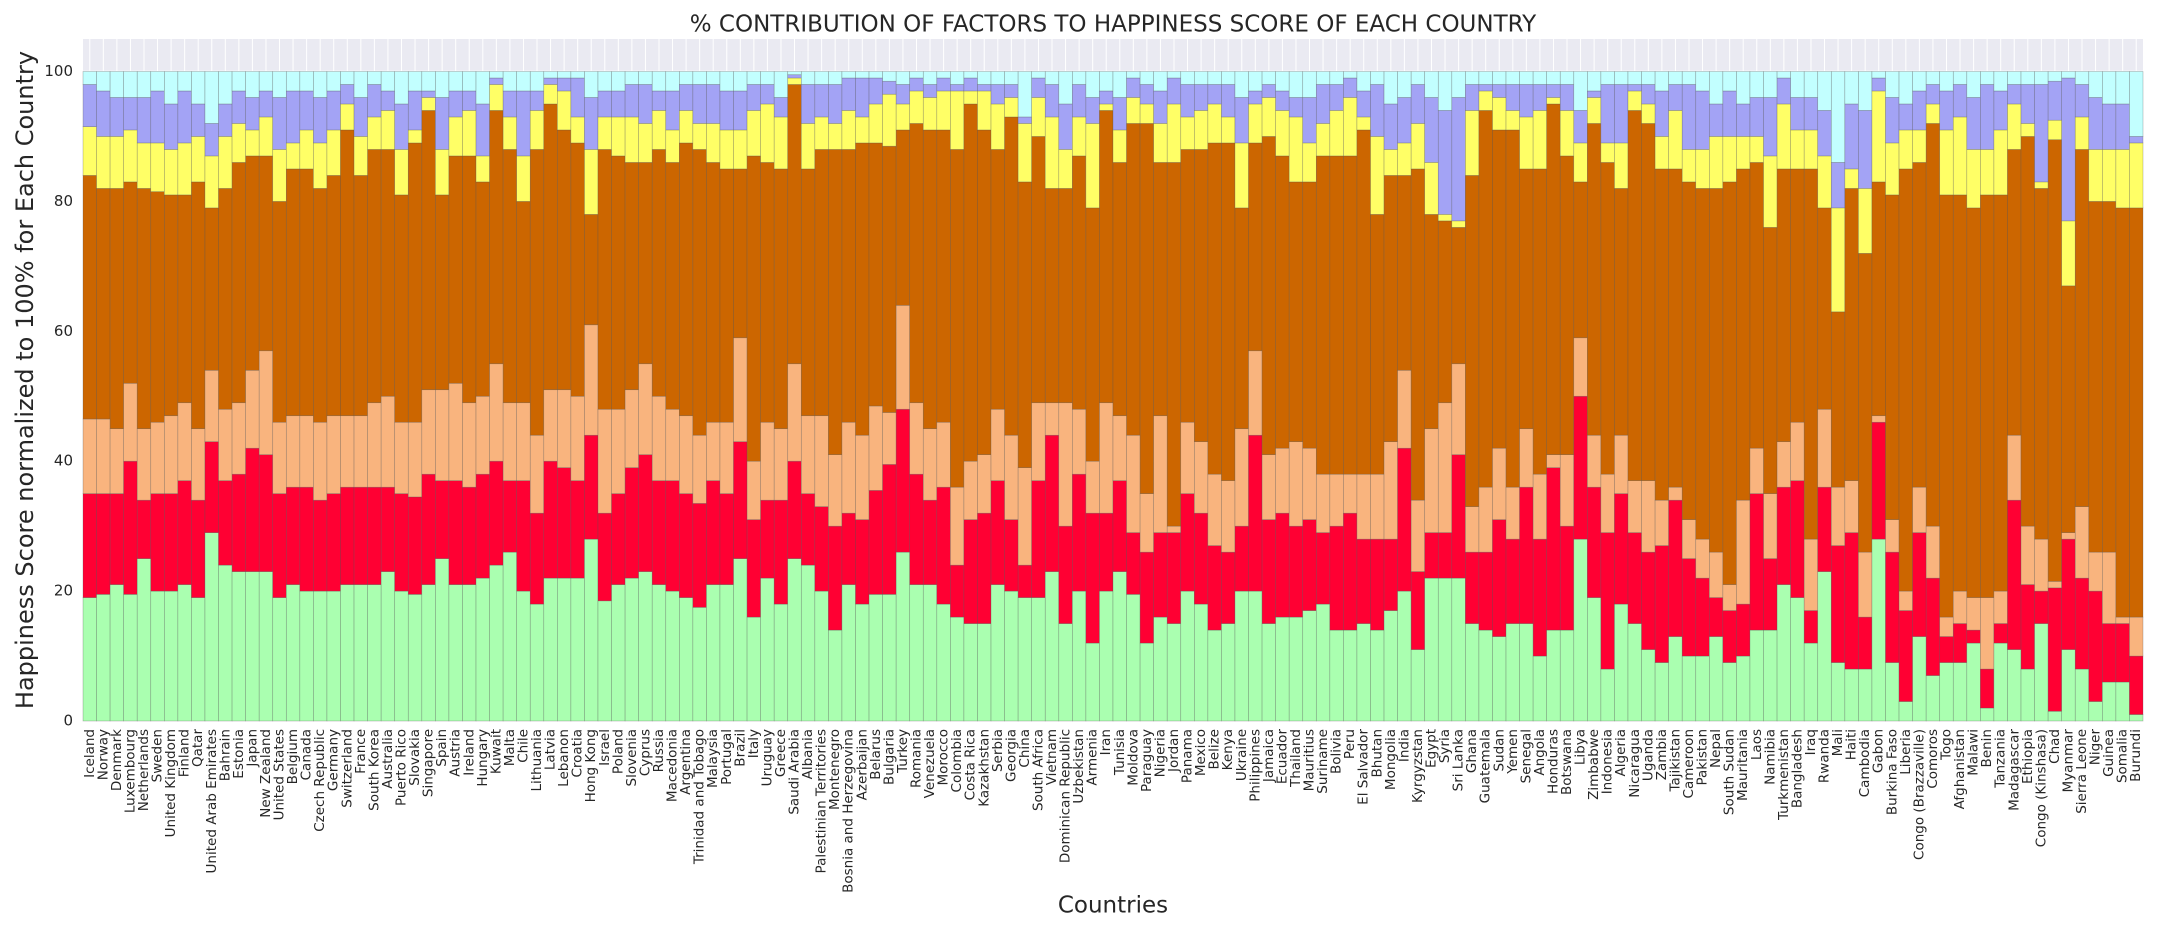  Describe the element at coordinates (1960, 769) in the screenshot. I see `x-tick-label: Afghanistan` at that location.